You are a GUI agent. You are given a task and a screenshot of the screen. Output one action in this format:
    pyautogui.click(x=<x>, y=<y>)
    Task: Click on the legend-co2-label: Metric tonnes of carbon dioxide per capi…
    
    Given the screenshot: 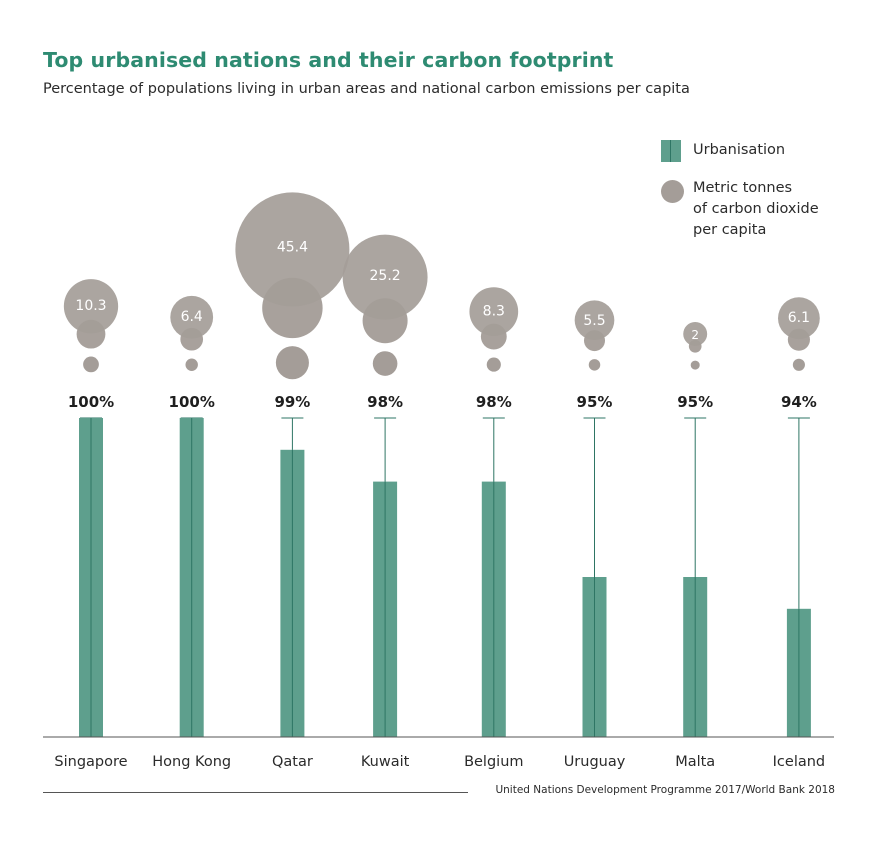 What is the action you would take?
    pyautogui.click(x=756, y=209)
    